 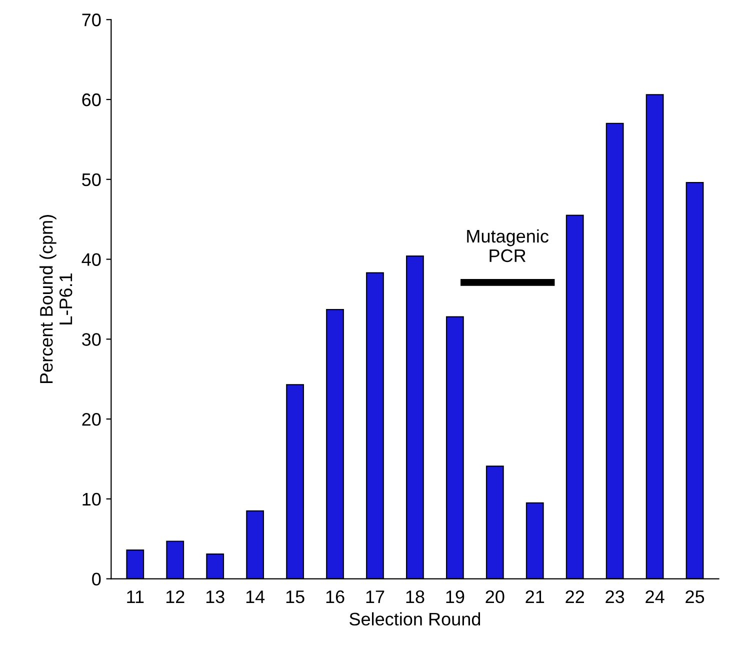 I want to click on y-tick-label: 70, so click(x=91, y=20).